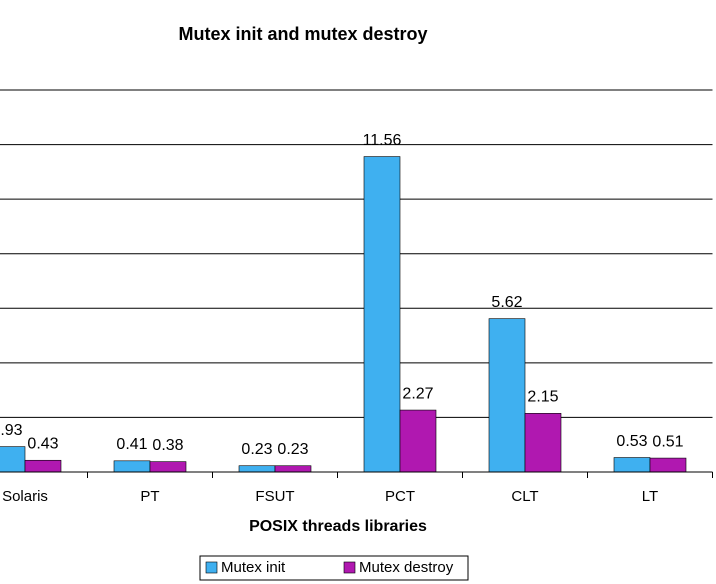 The width and height of the screenshot is (716, 584). I want to click on value-label: 0.51, so click(667, 441).